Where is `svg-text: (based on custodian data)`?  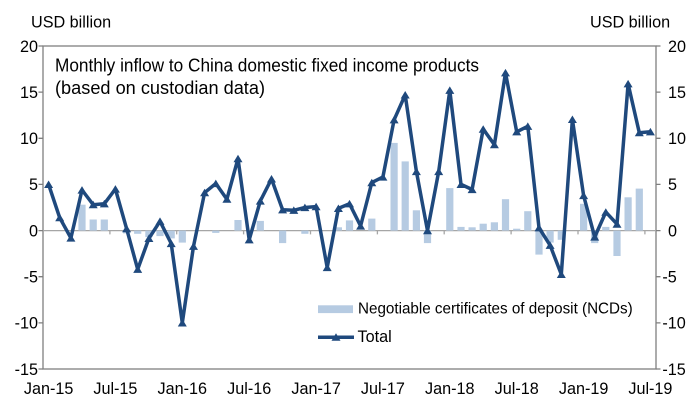
svg-text: (based on custodian data) is located at coordinates (160, 88).